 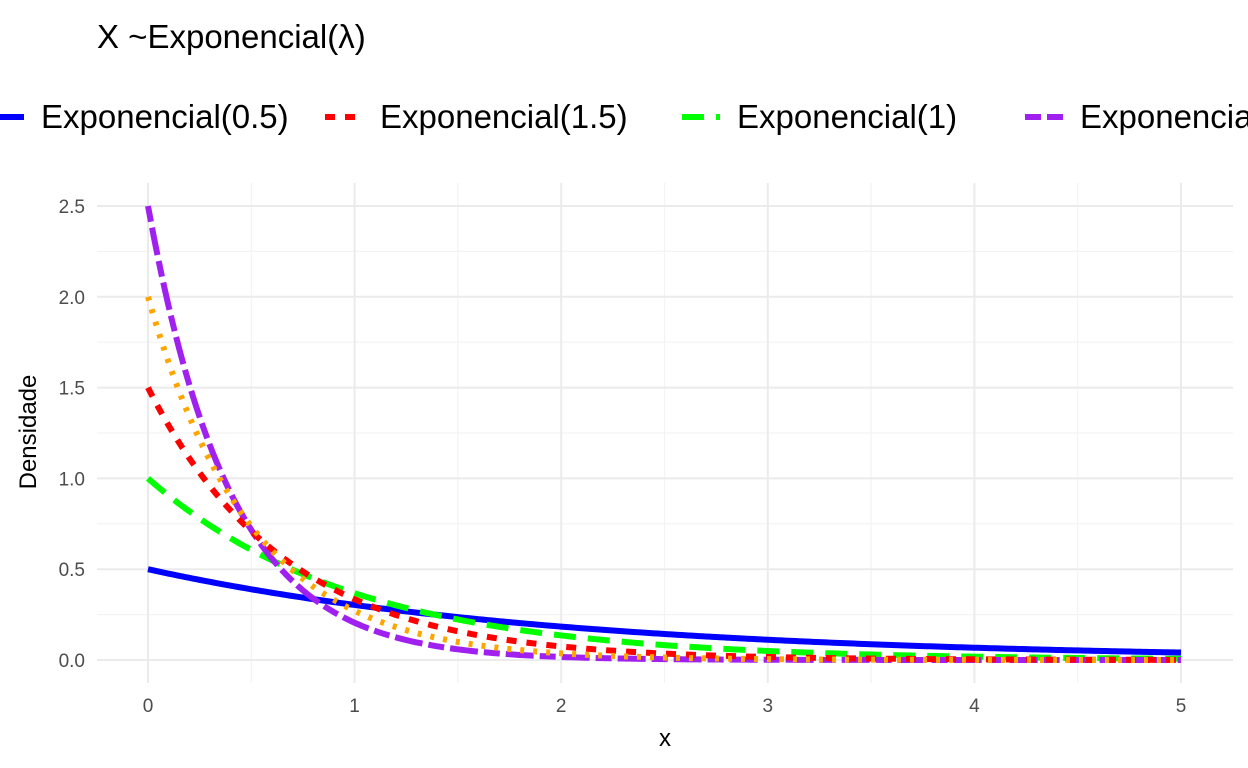 What do you see at coordinates (28, 432) in the screenshot?
I see `y-axis-title: Densidade` at bounding box center [28, 432].